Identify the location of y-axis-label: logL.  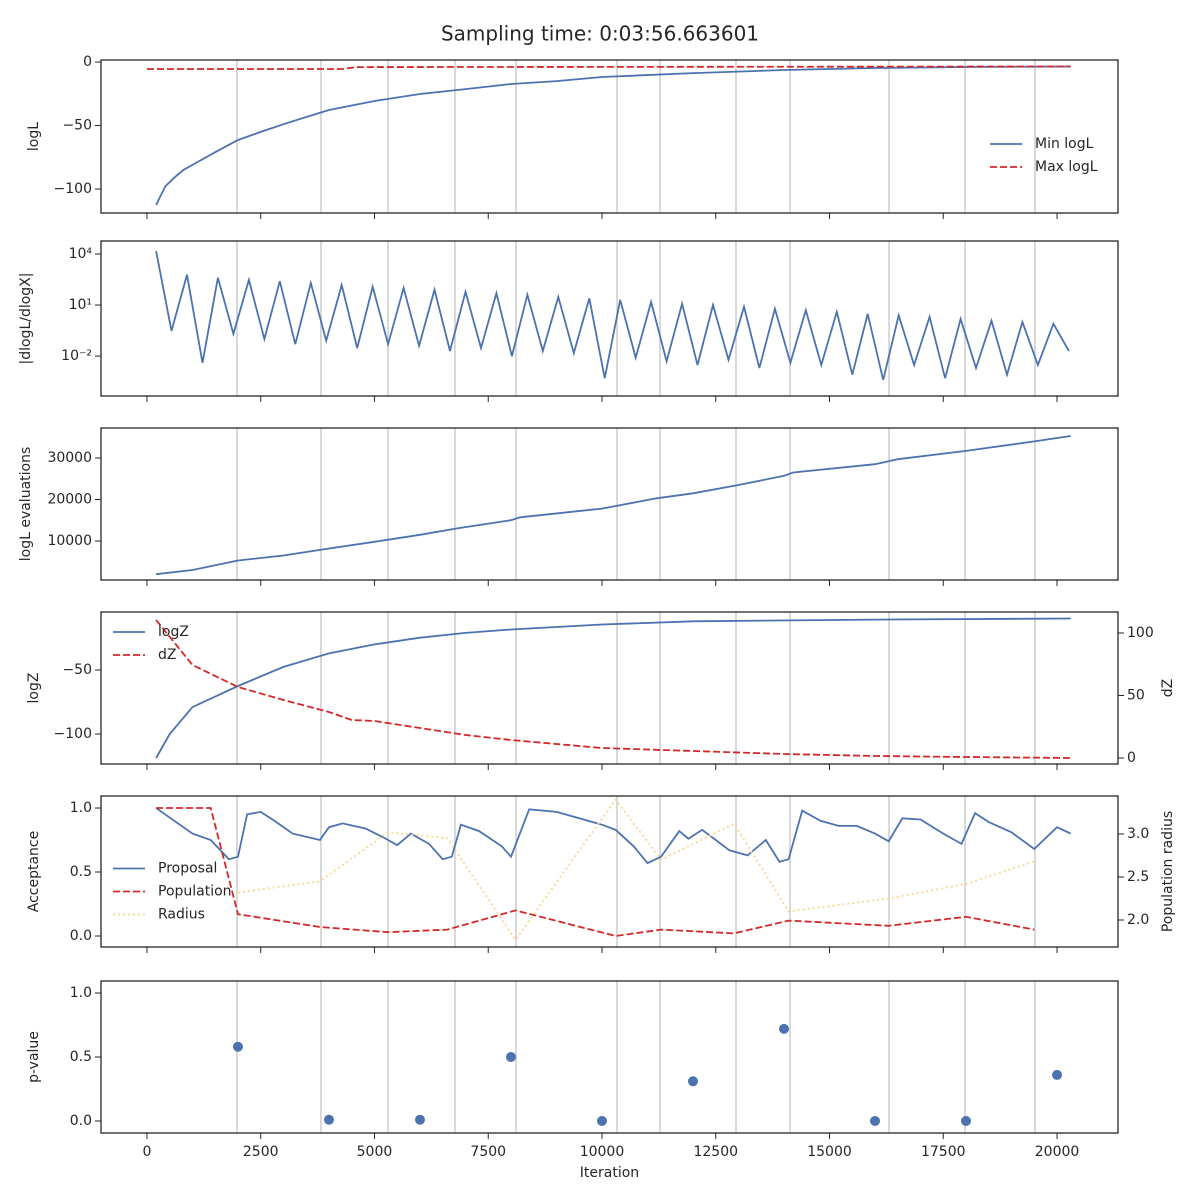
(34, 136).